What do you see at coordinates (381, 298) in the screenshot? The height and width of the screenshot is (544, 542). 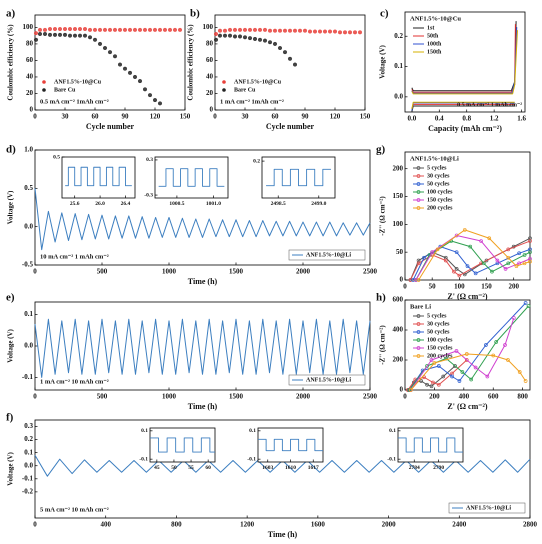 I see `panel-label: h)` at bounding box center [381, 298].